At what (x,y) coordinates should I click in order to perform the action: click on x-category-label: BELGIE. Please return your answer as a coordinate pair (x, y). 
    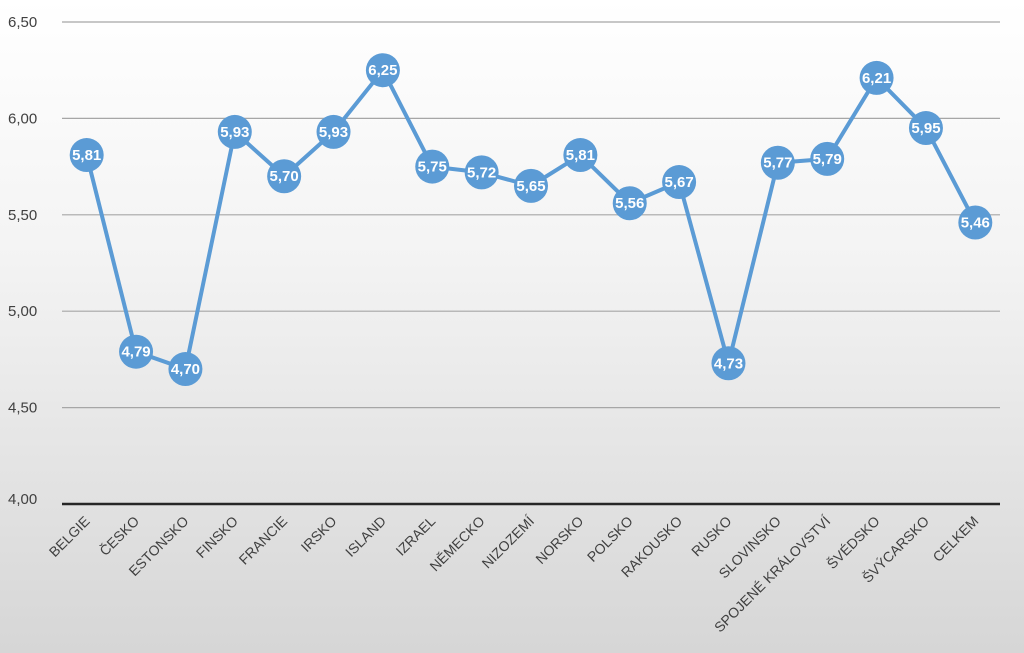
    Looking at the image, I should click on (69, 536).